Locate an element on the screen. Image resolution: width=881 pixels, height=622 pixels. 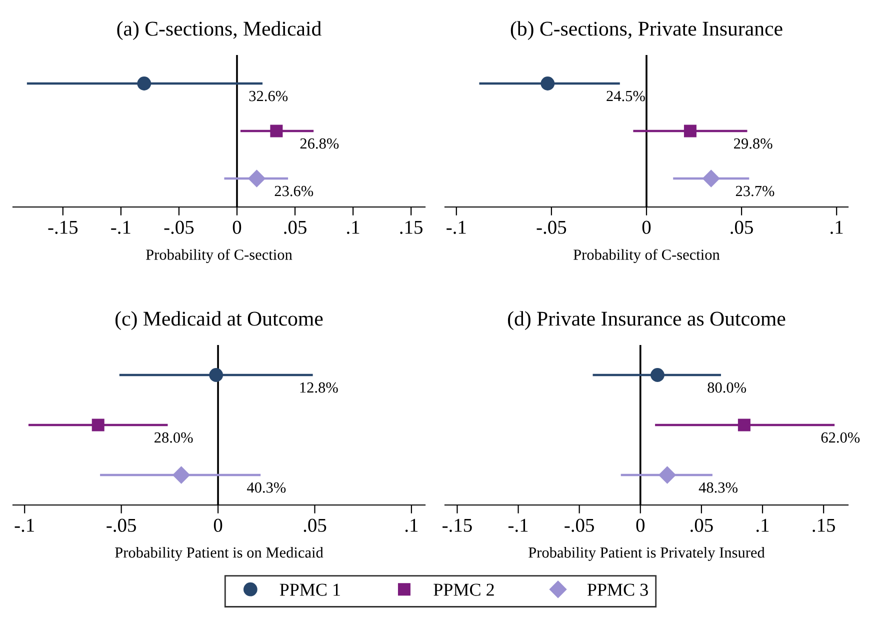
legend-label: PPMC 2 is located at coordinates (464, 590).